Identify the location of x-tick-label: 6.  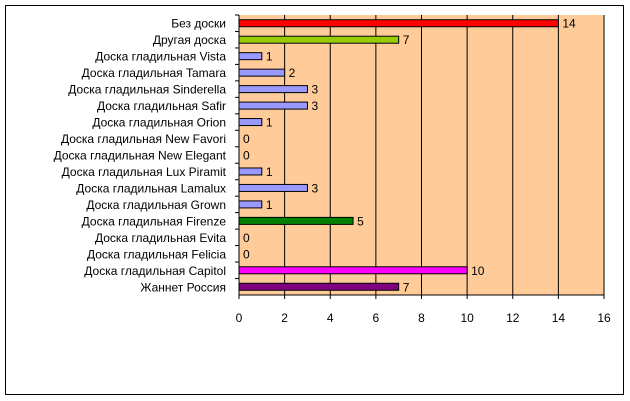
(376, 318).